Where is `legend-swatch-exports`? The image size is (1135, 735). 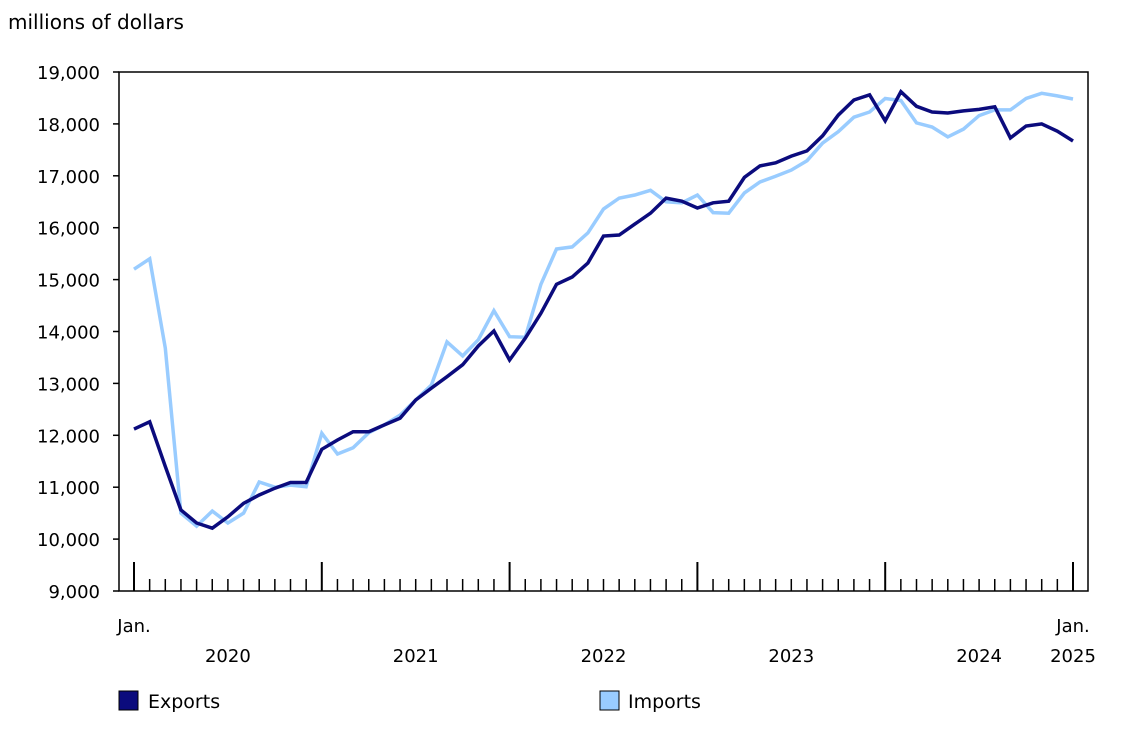
legend-swatch-exports is located at coordinates (128, 700).